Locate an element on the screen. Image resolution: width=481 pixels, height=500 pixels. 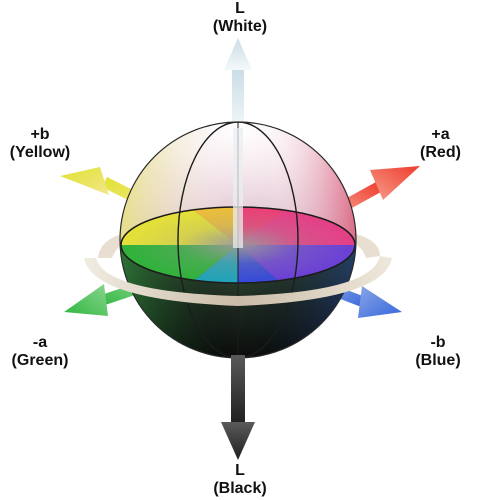
label-white-axis: L is located at coordinates (240, 8).